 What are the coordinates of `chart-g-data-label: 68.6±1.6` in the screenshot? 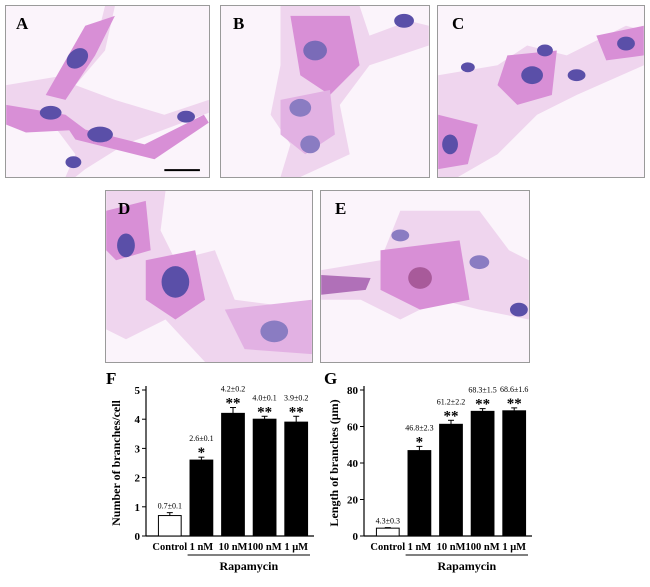 It's located at (514, 389).